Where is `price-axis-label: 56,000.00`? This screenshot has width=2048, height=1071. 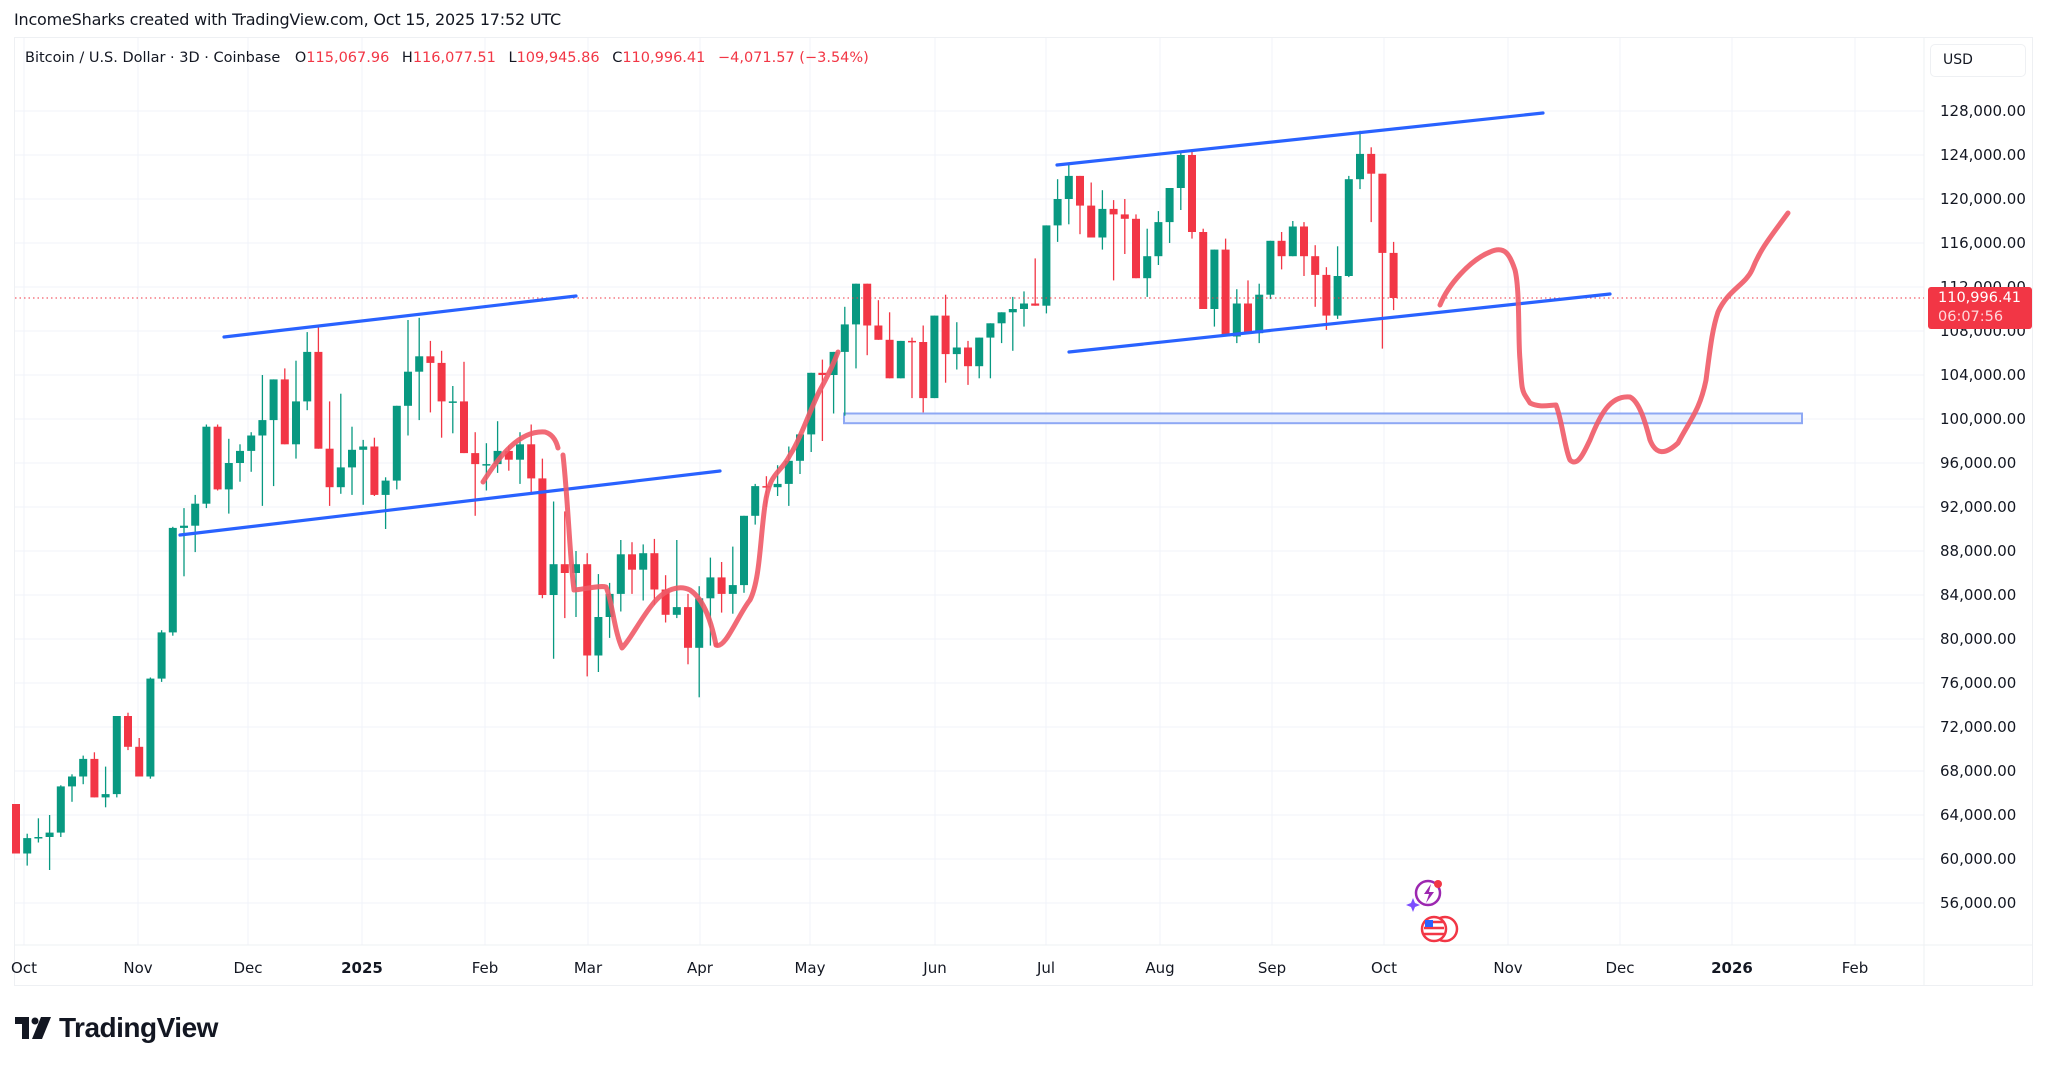
price-axis-label: 56,000.00 is located at coordinates (1978, 903).